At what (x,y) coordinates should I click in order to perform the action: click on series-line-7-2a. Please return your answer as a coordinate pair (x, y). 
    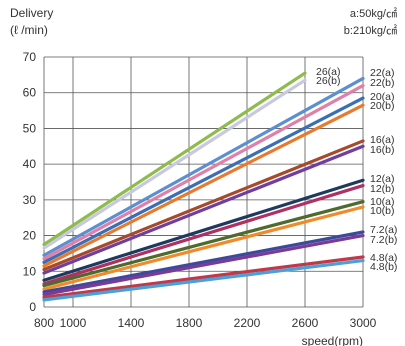
    Looking at the image, I should click on (203, 262).